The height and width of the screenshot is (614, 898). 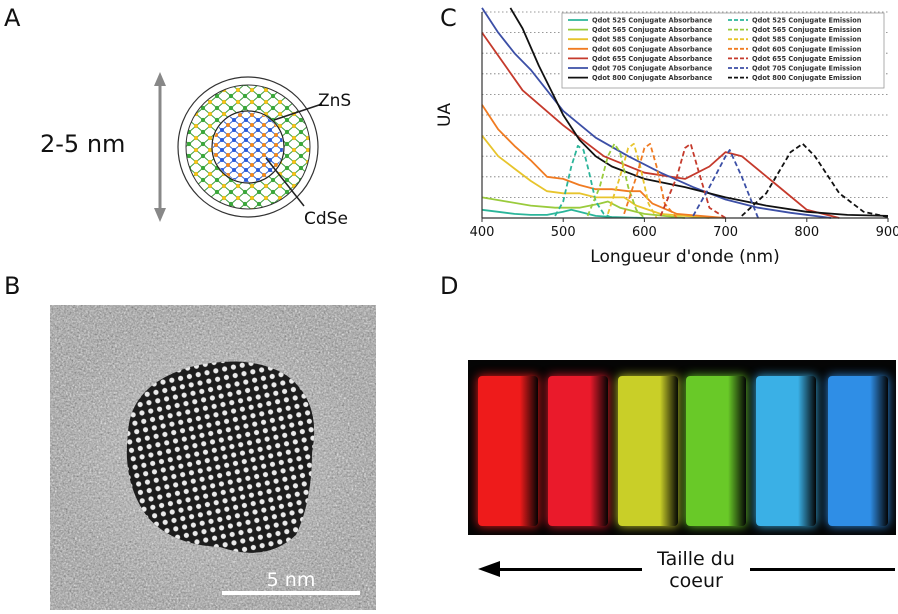 I want to click on legend-label: Qdot 585 Conjugate Absorbance, so click(x=652, y=40).